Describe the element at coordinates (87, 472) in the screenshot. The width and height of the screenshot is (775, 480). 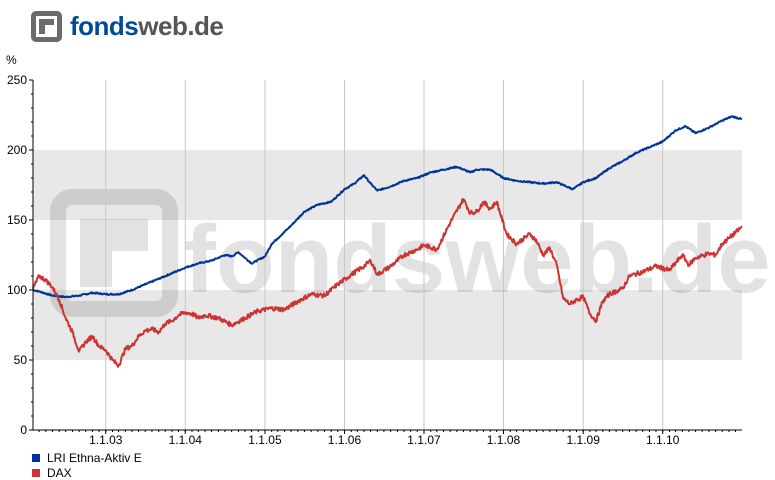
I see `legend-item-dax: DAX` at that location.